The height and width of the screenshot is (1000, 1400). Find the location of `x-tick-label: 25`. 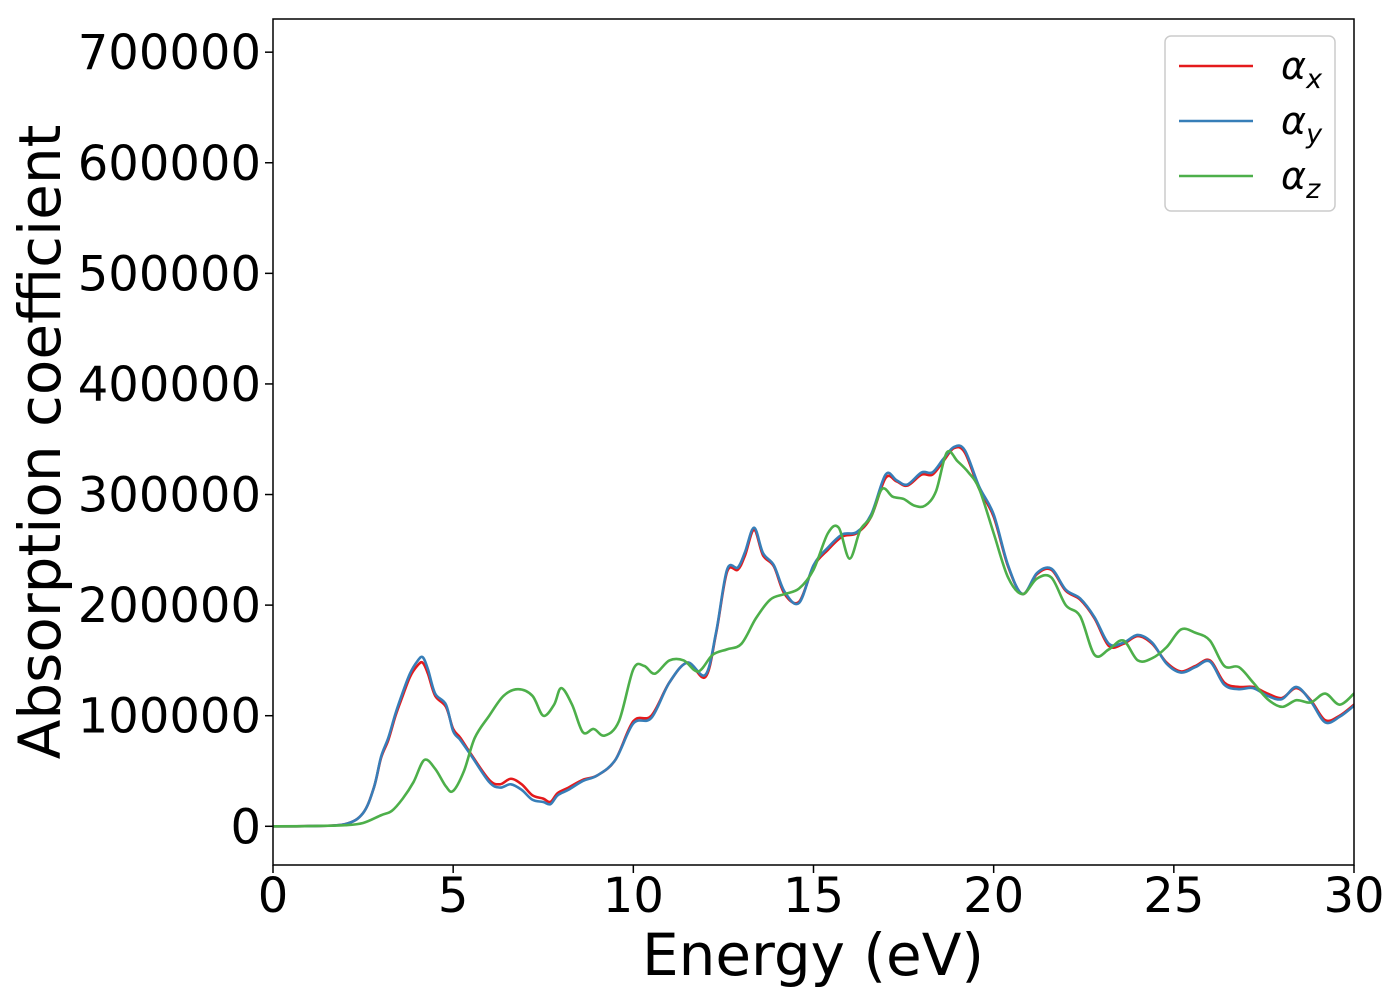

x-tick-label: 25 is located at coordinates (1173, 896).